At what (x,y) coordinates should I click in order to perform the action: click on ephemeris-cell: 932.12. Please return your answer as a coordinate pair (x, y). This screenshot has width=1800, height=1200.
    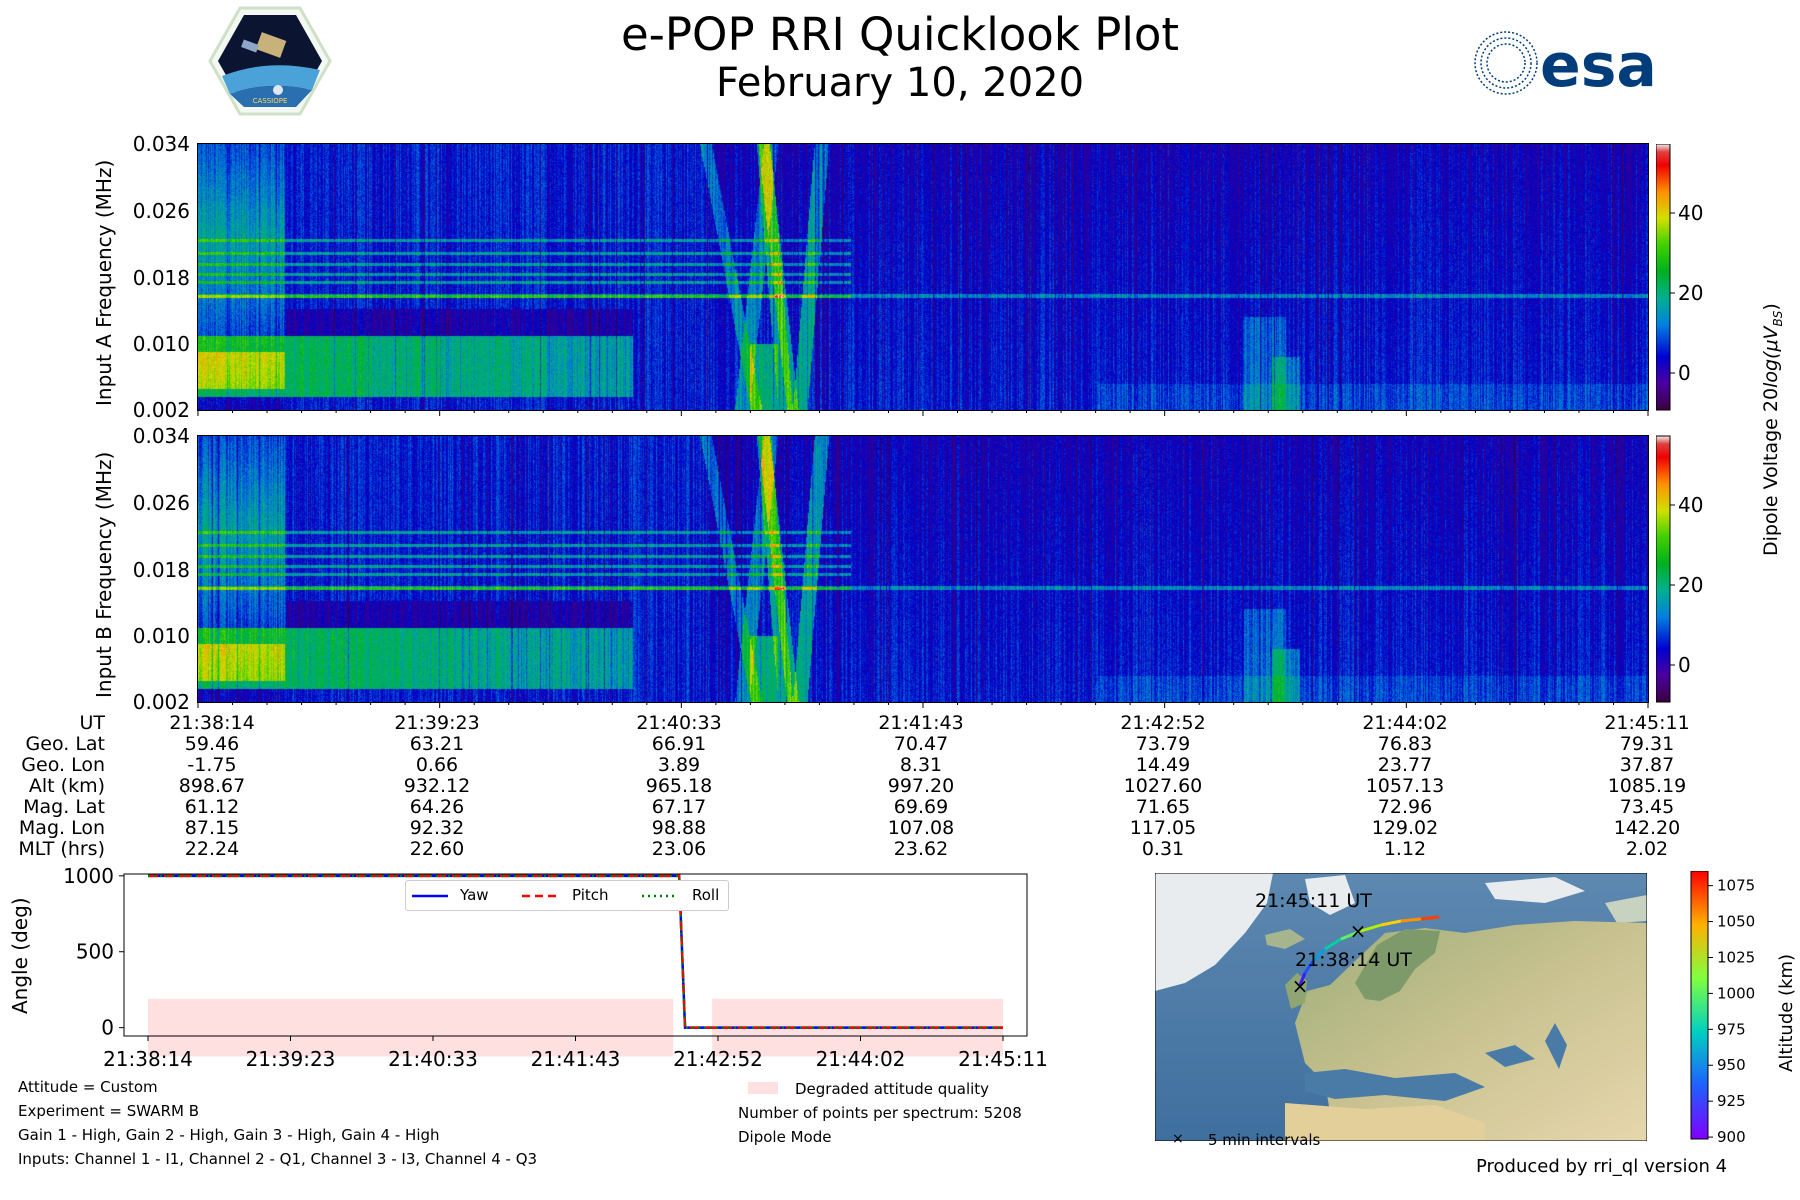
    Looking at the image, I should click on (437, 786).